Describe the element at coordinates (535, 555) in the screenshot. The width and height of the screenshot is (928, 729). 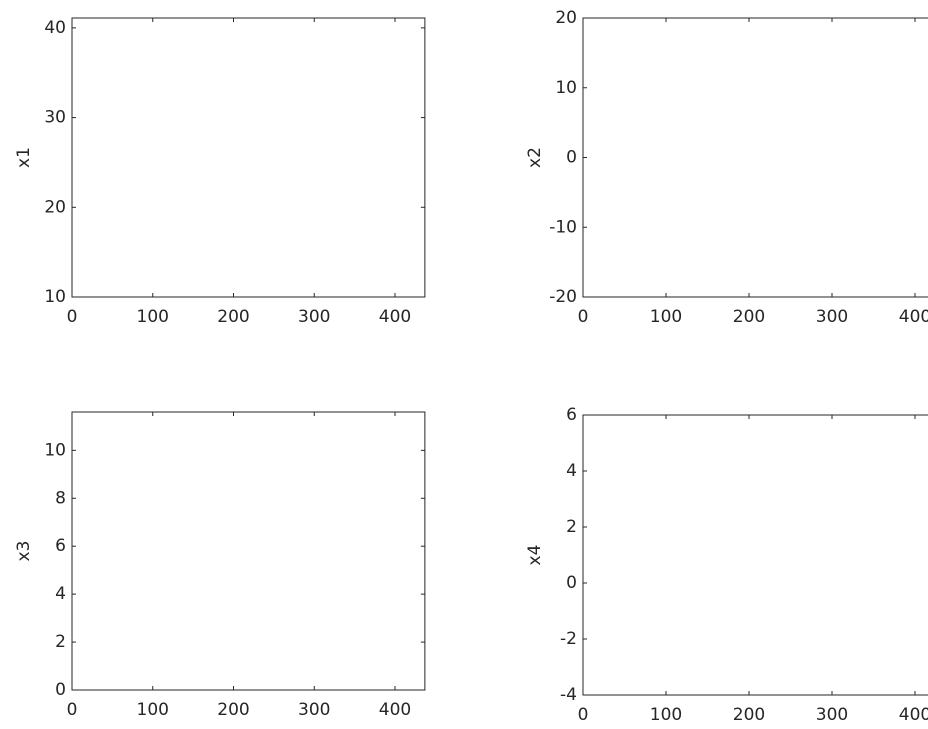
I see `y-axis-label: x4` at that location.